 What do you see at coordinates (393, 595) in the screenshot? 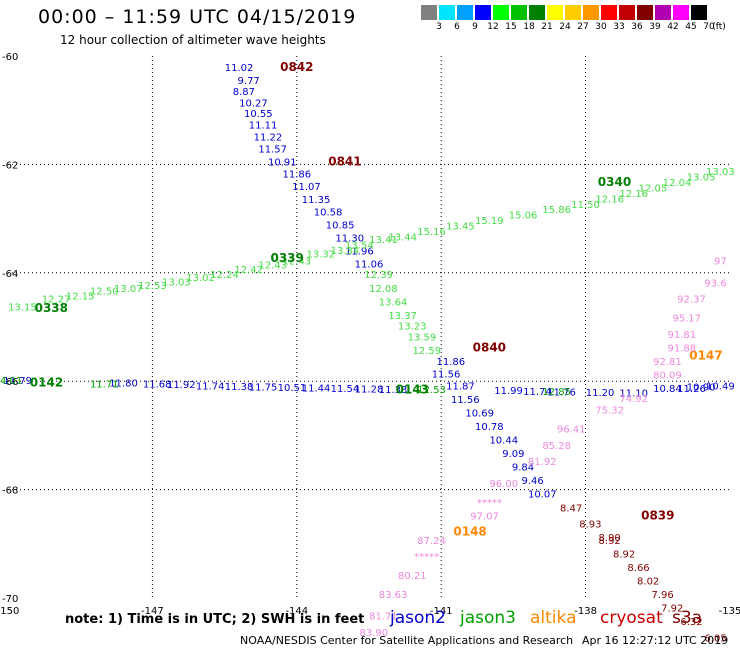
I see `wave-height-label: 83.63` at bounding box center [393, 595].